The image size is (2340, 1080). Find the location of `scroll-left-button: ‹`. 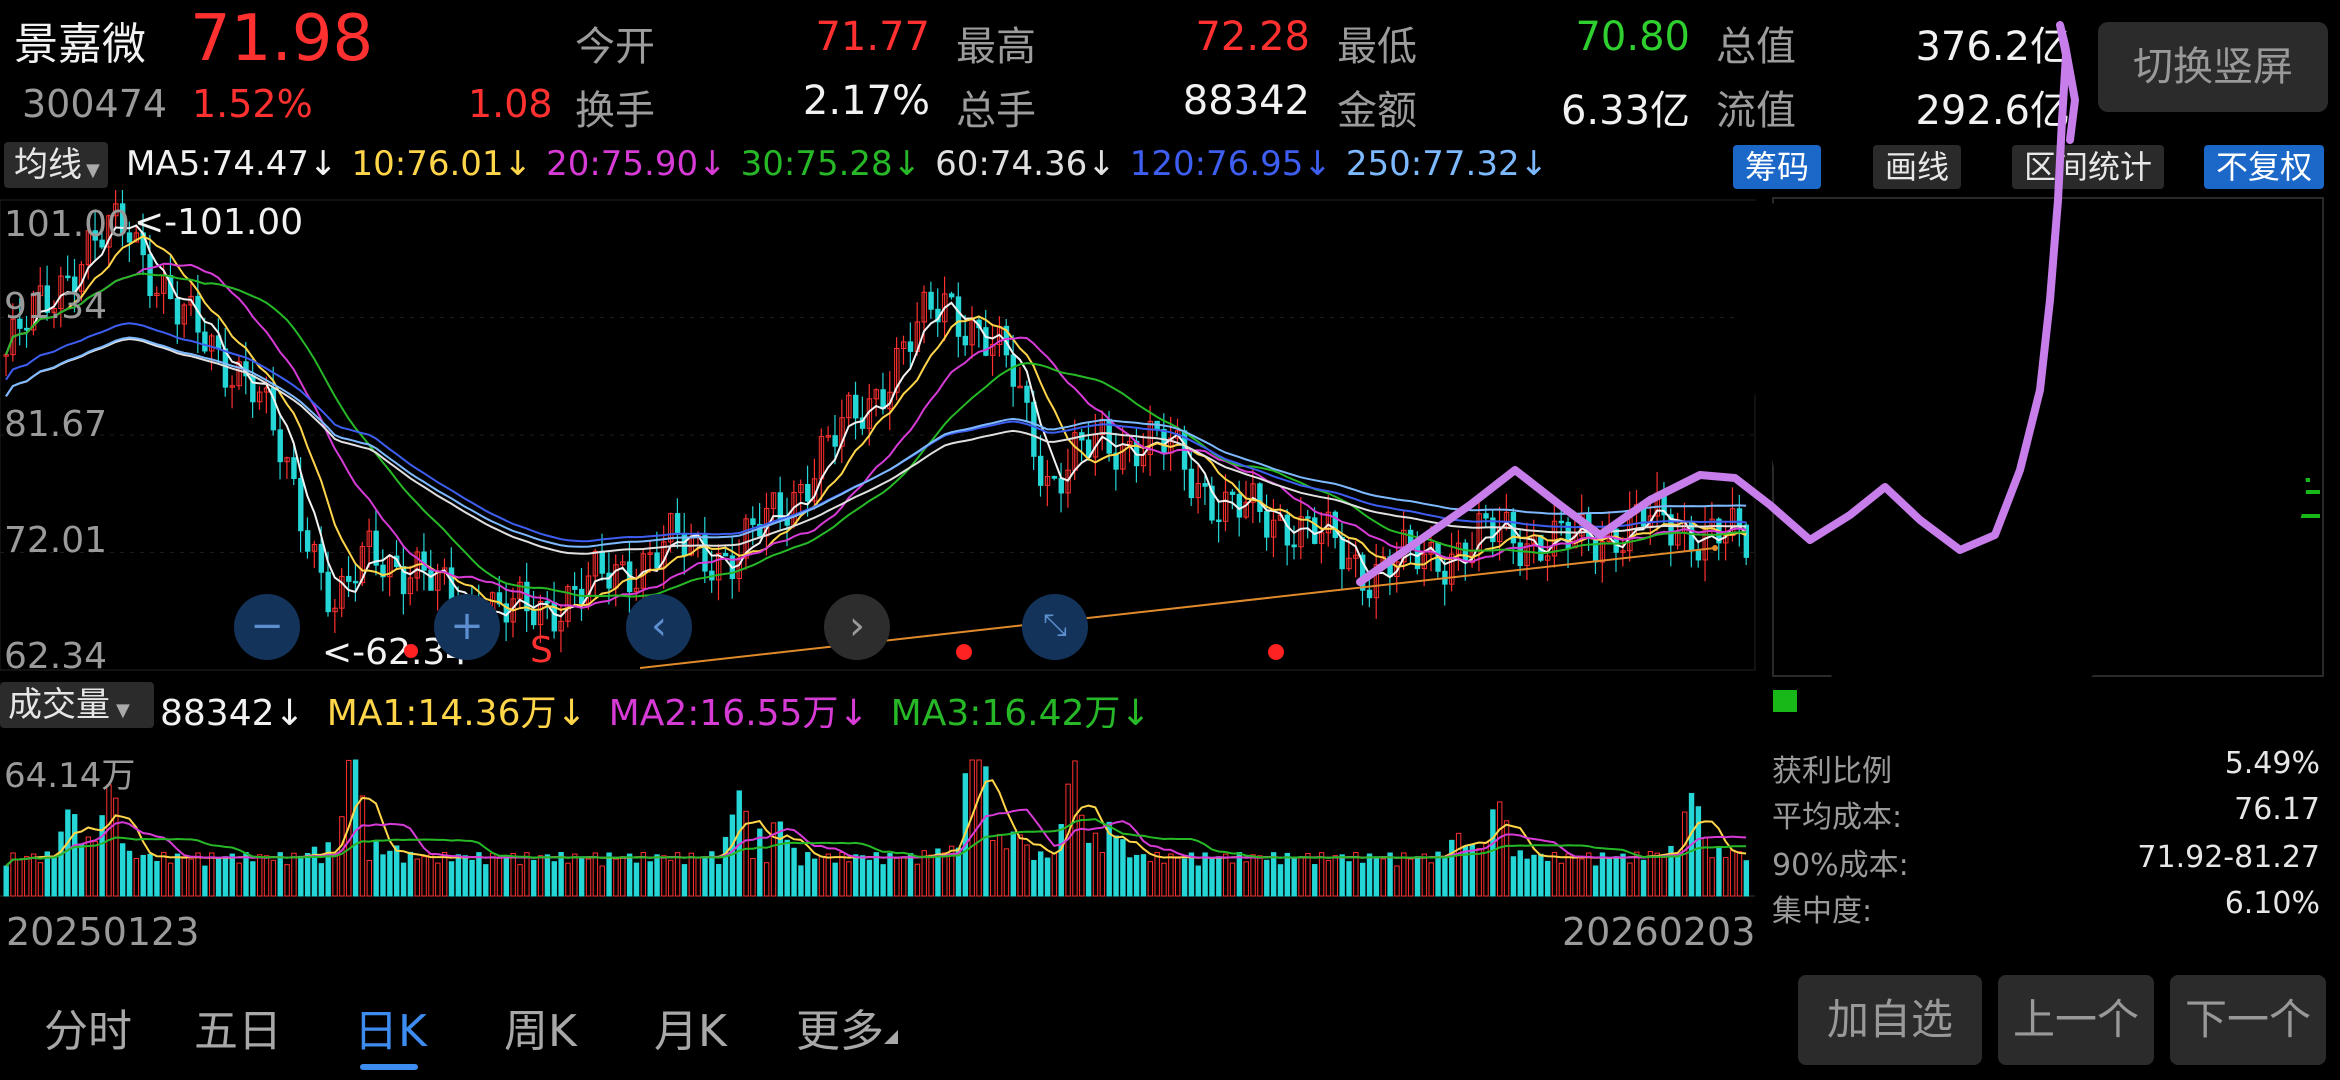

scroll-left-button: ‹ is located at coordinates (659, 627).